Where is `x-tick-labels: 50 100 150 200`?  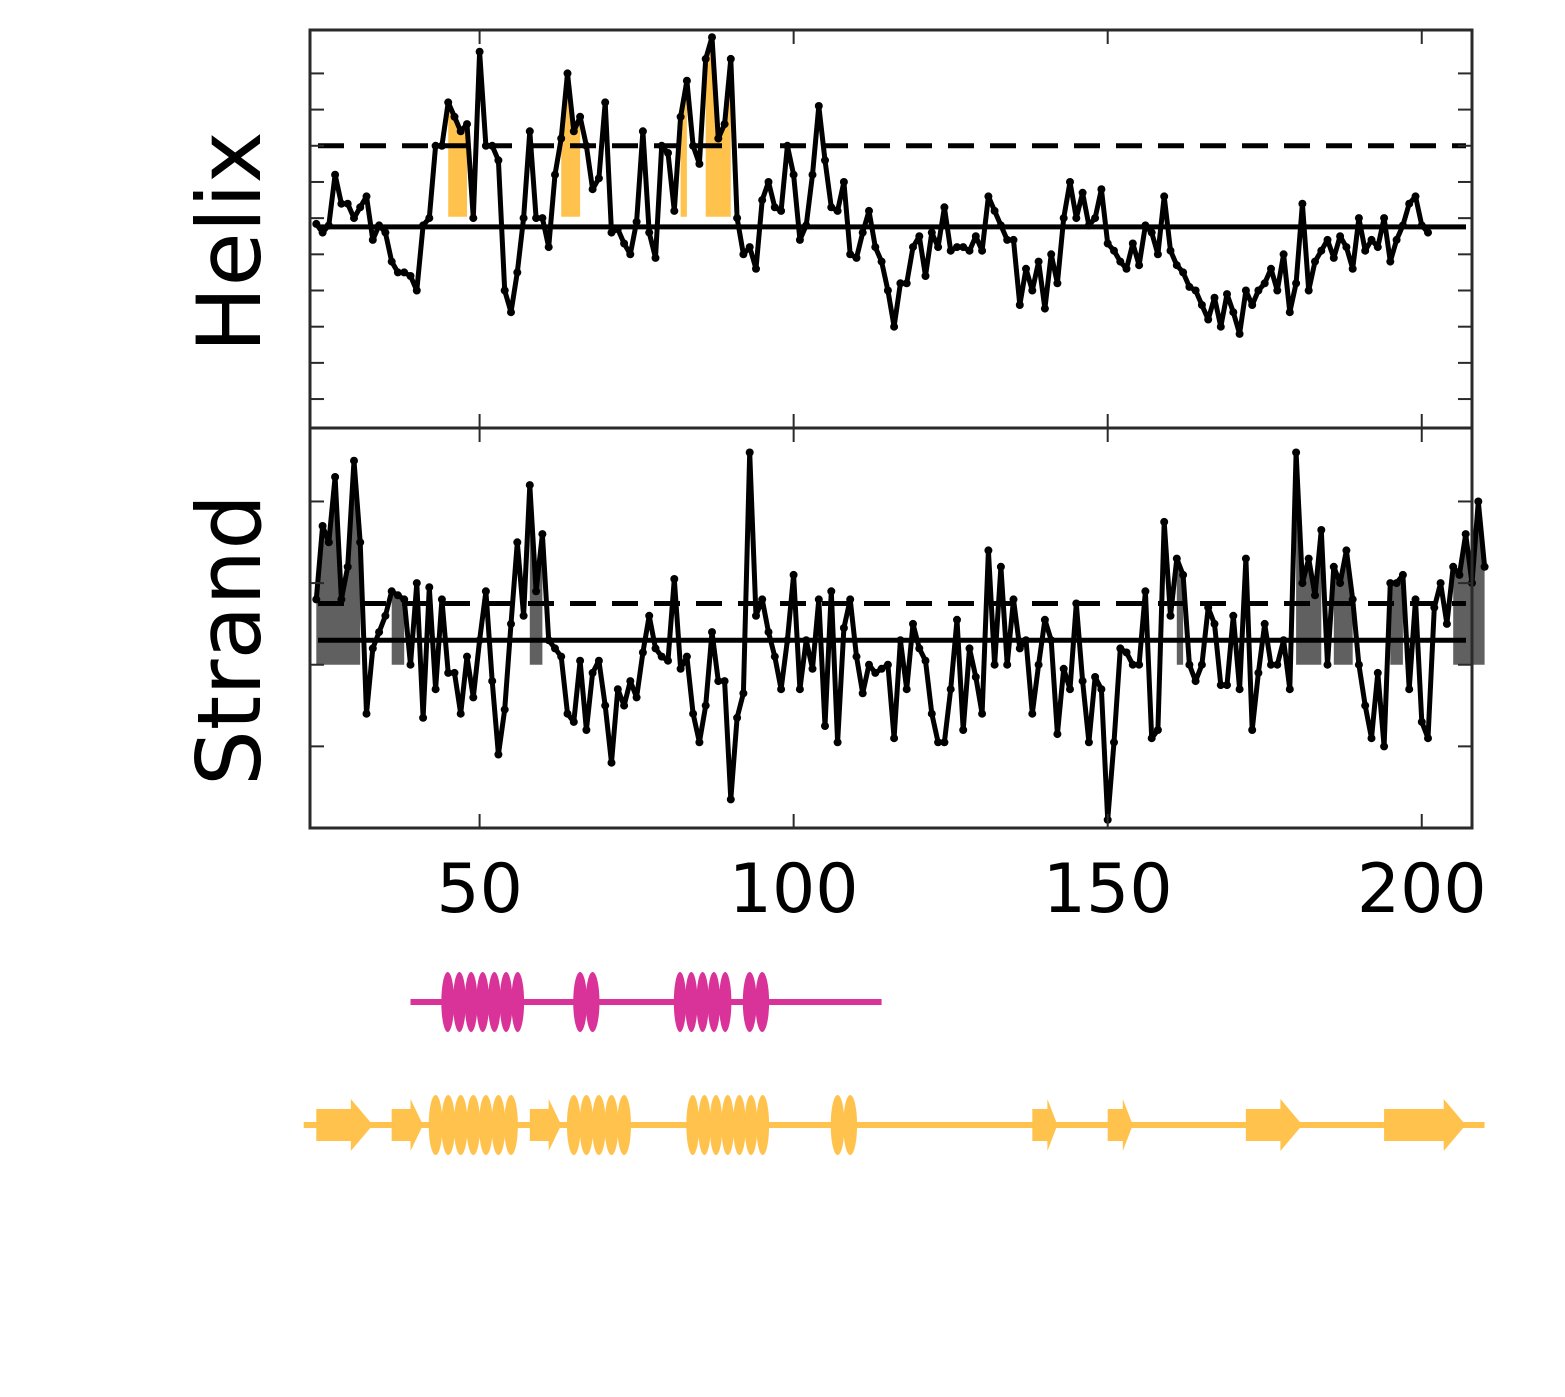 x-tick-labels: 50 100 150 200 is located at coordinates (961, 889).